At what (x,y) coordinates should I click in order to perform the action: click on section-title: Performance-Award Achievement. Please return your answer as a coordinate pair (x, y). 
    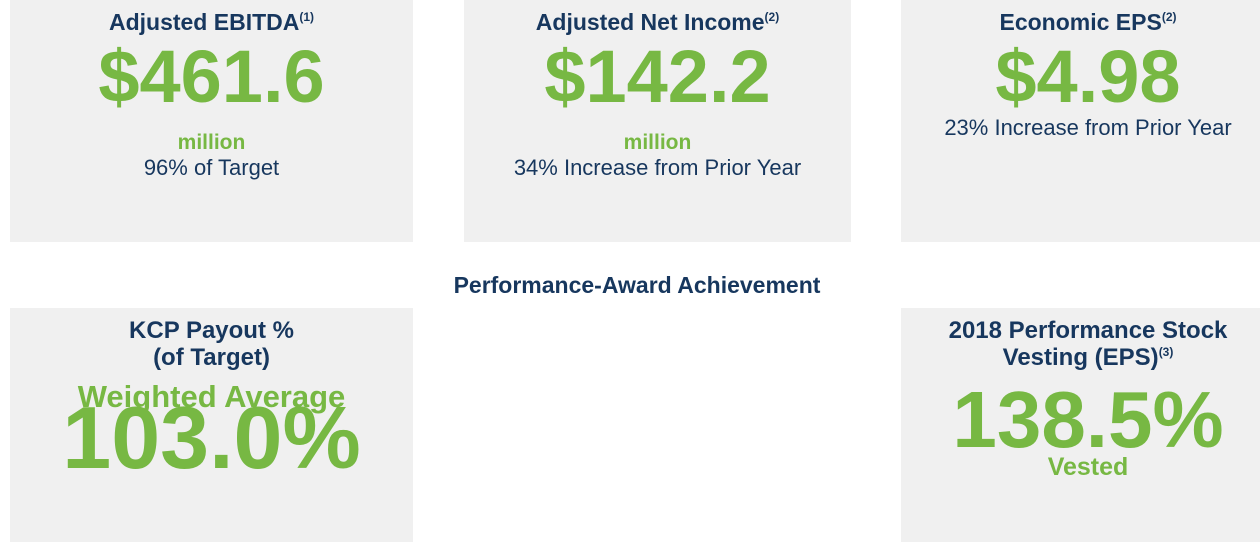
    Looking at the image, I should click on (637, 285).